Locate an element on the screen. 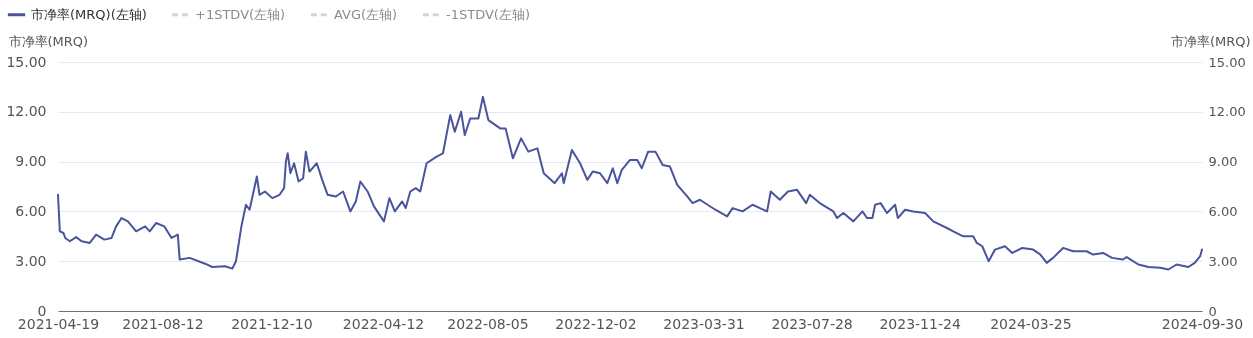  x-tick-label: 2022-08-05 is located at coordinates (488, 323).